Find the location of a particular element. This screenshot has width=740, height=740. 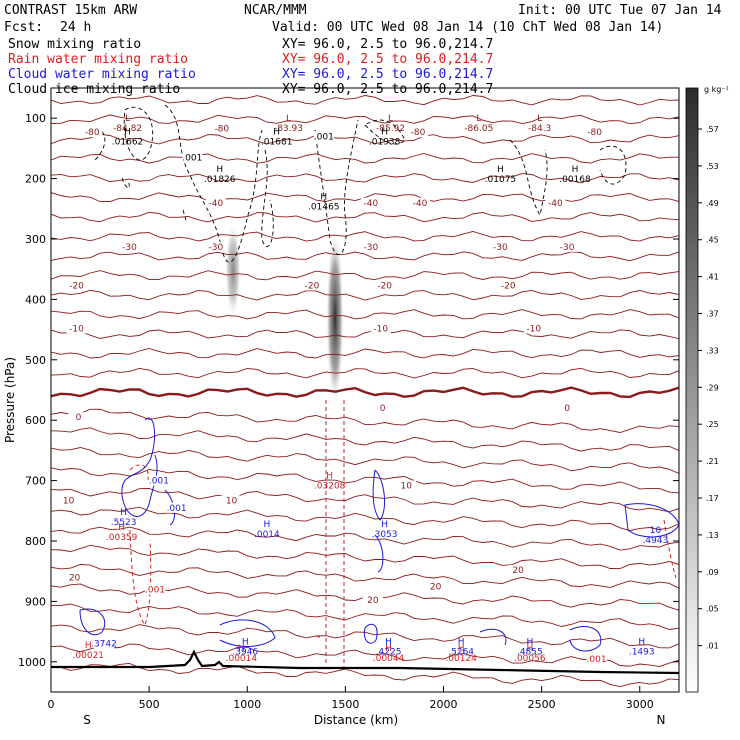

y-tick-label: 600 is located at coordinates (35, 420).